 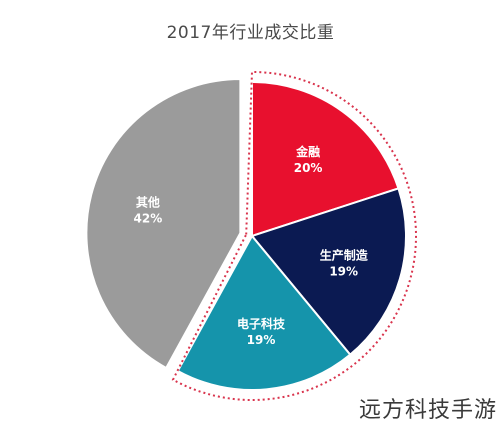 What do you see at coordinates (344, 255) in the screenshot?
I see `slice-label-2: 生产制造` at bounding box center [344, 255].